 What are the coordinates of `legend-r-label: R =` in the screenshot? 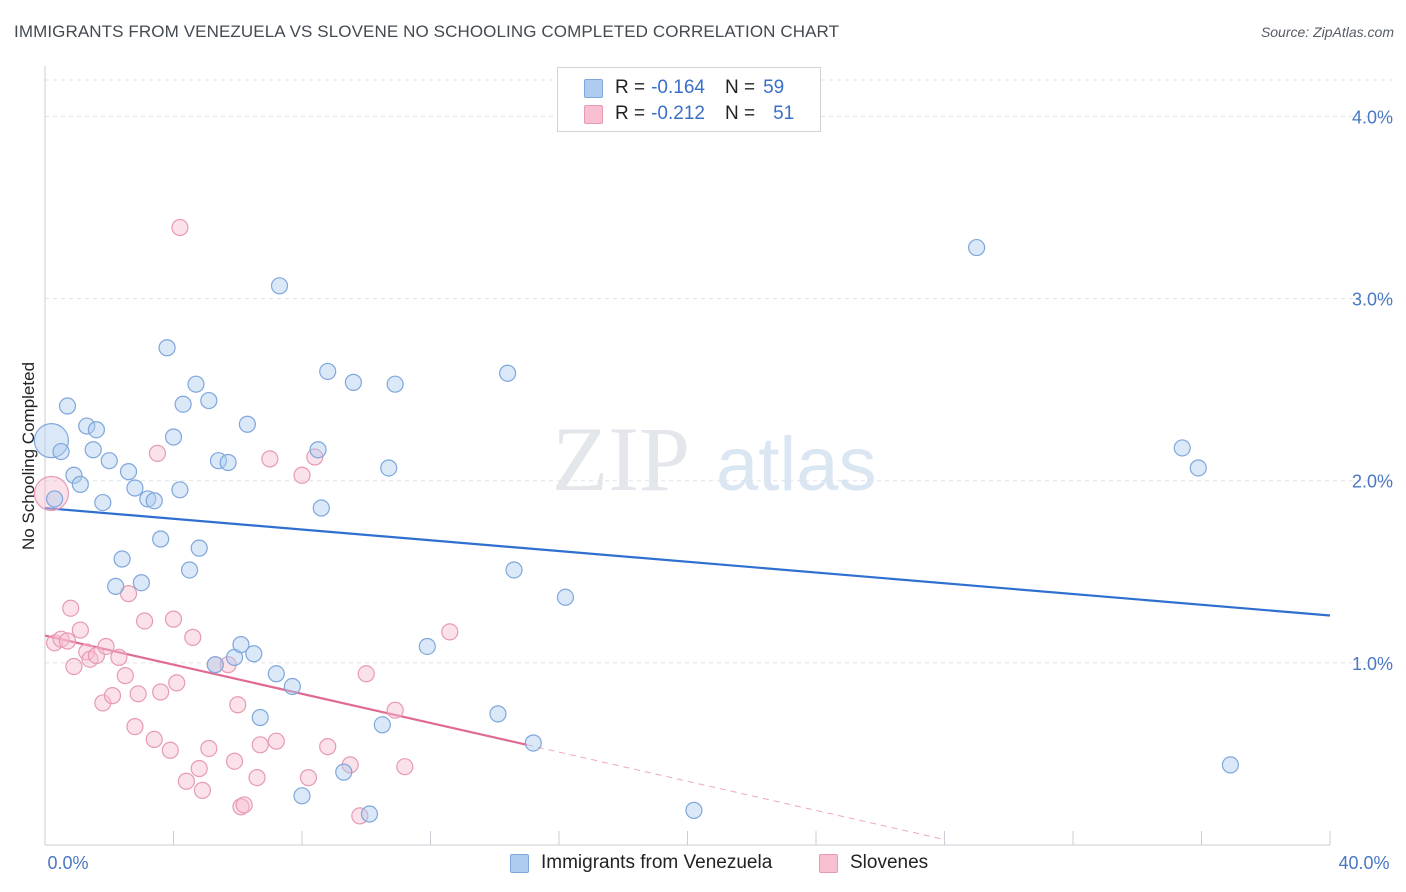 It's located at (630, 113).